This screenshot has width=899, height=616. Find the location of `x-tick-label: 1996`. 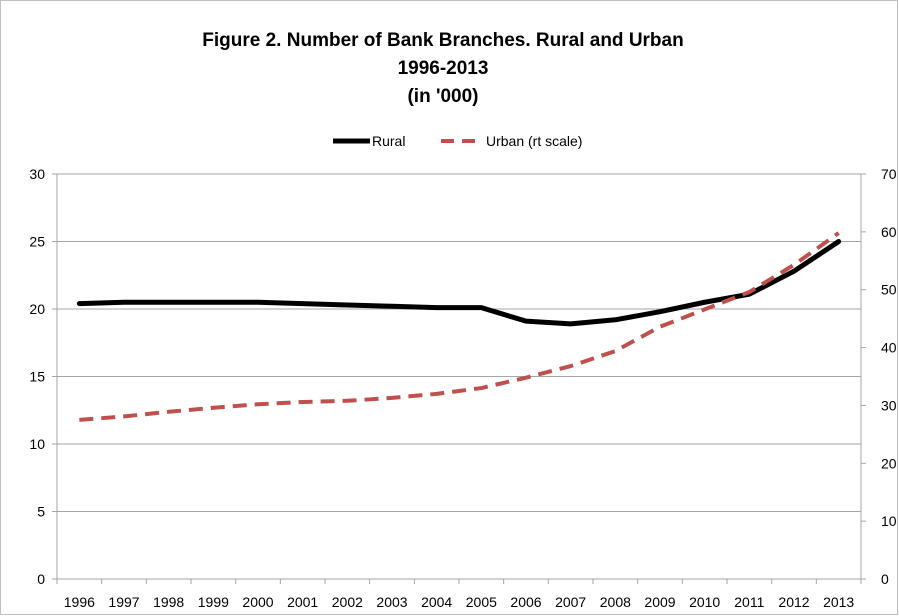

x-tick-label: 1996 is located at coordinates (79, 602).